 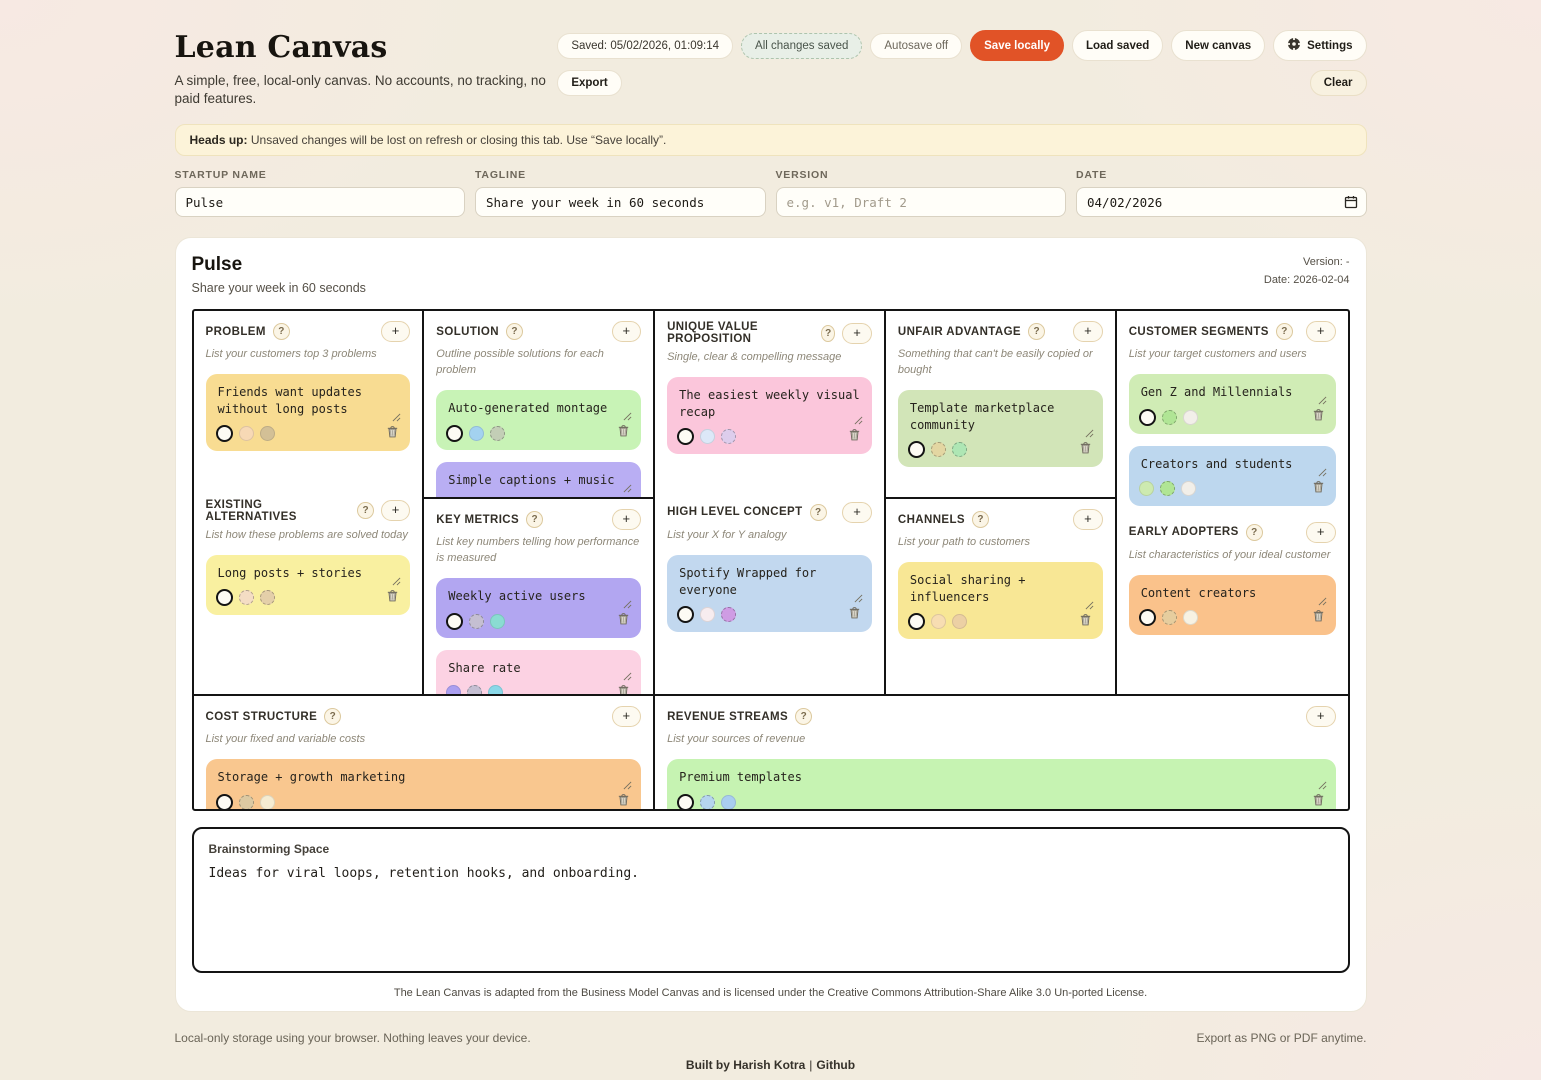 What do you see at coordinates (1198, 592) in the screenshot?
I see `note-textarea: Content creators` at bounding box center [1198, 592].